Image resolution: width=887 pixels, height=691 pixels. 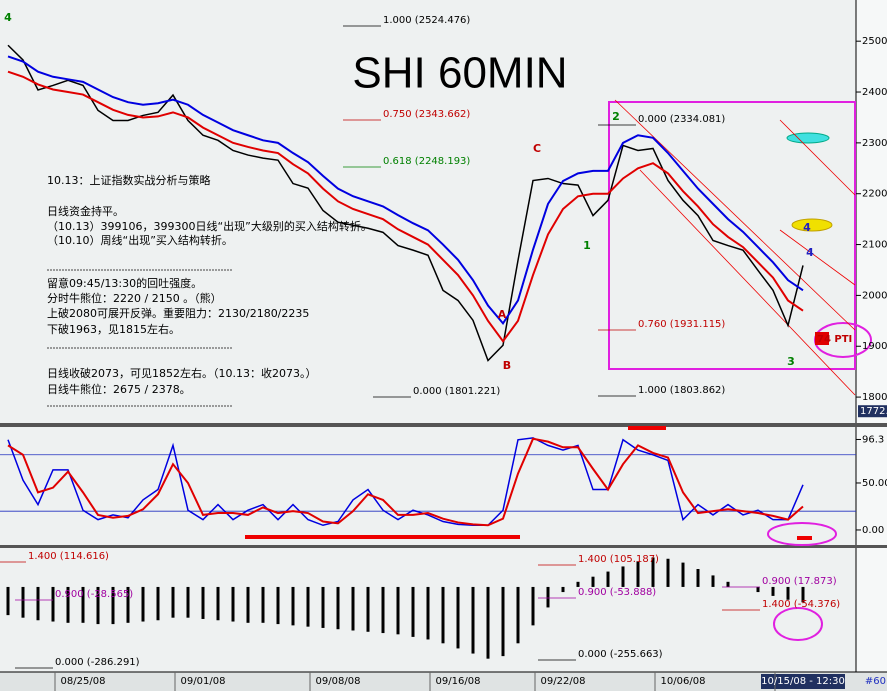 I want to click on fib-label: 0.750 (2343.662), so click(x=426, y=114).